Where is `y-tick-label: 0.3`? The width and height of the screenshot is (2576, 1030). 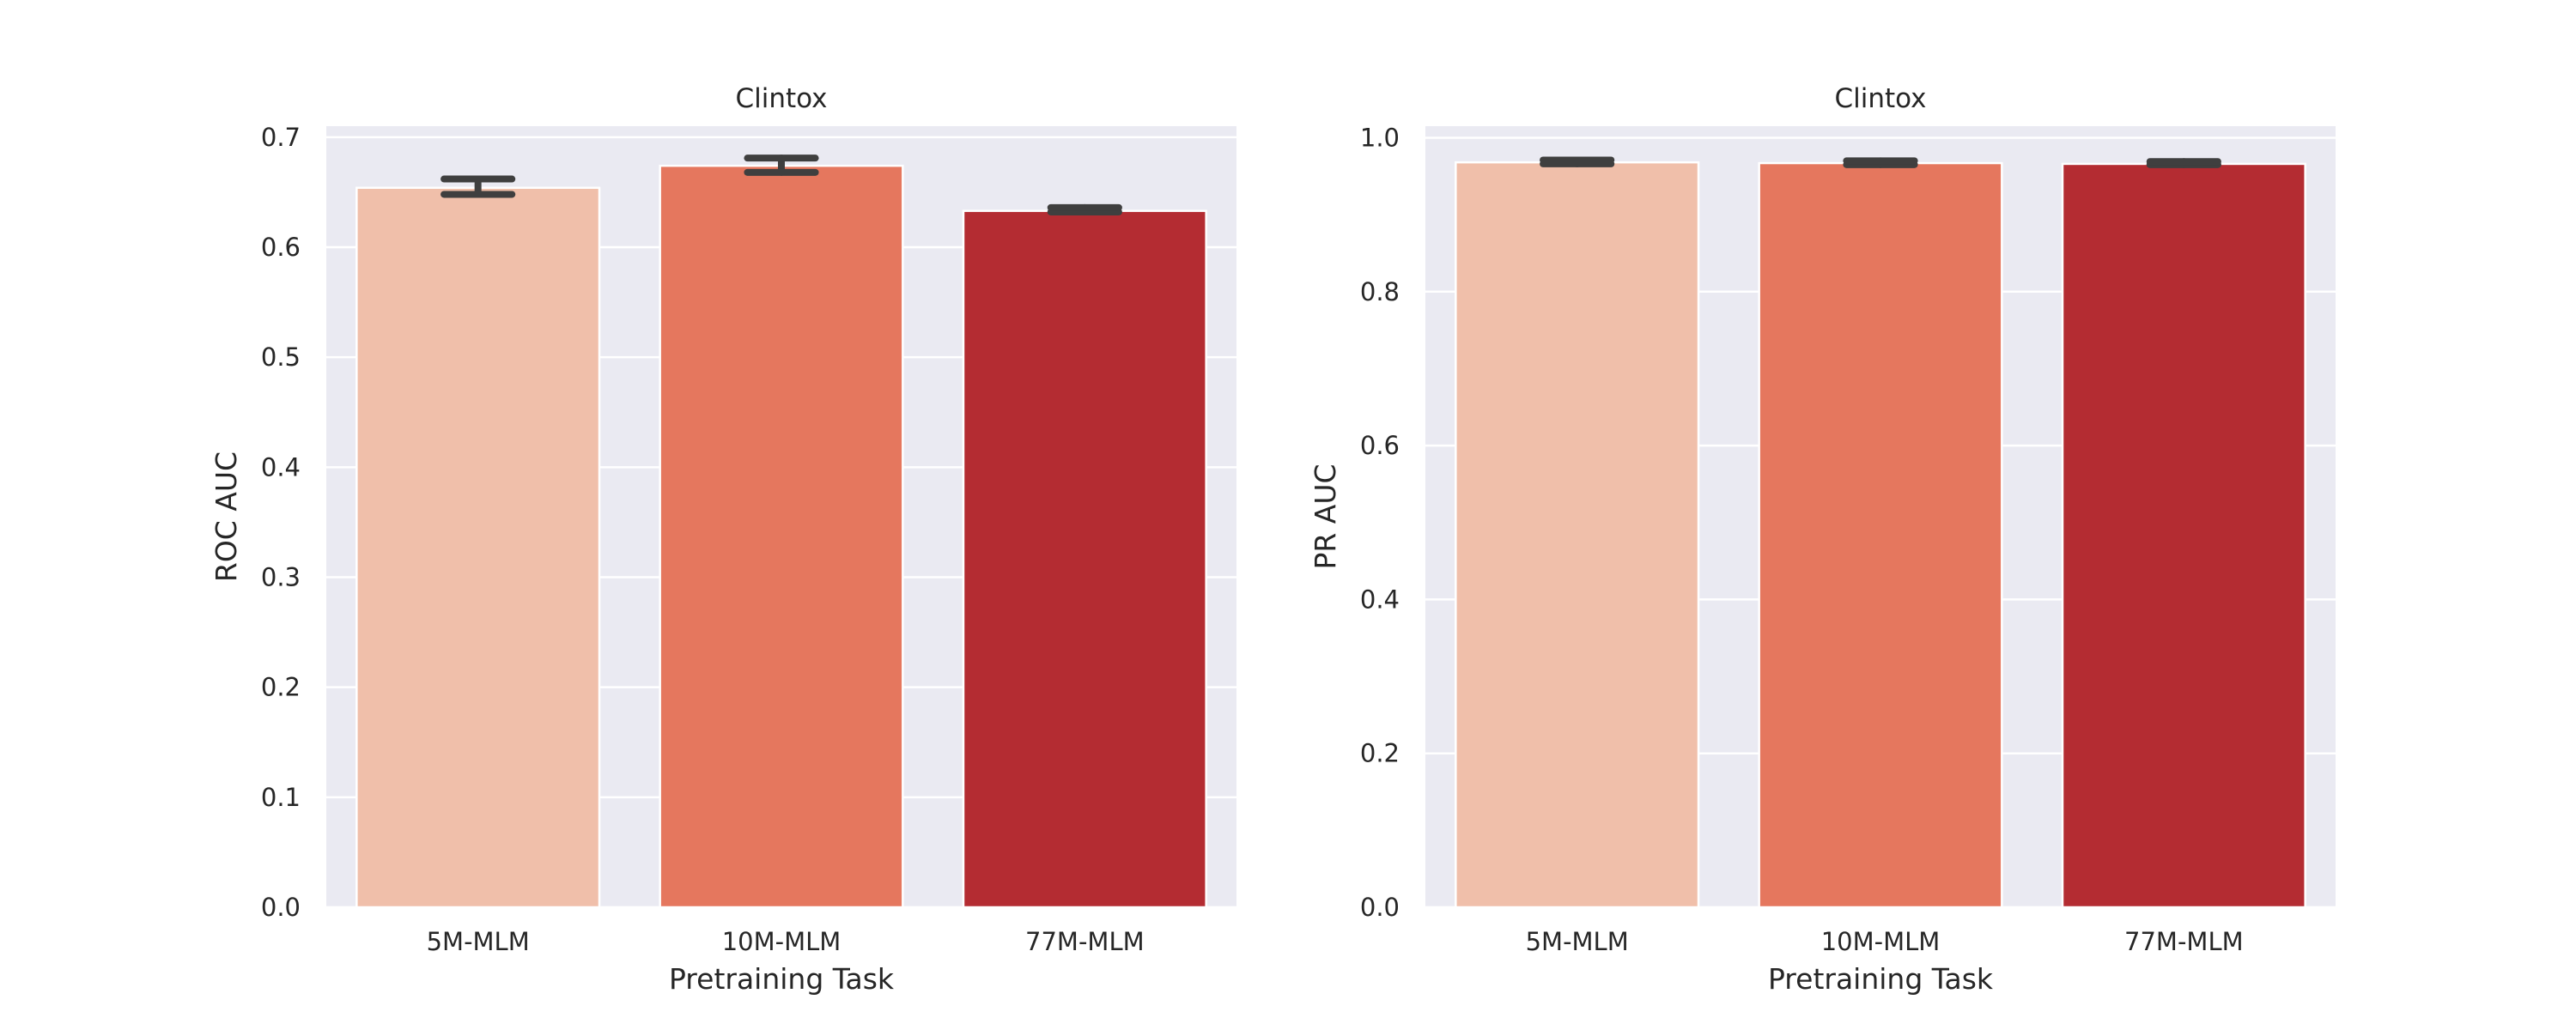 y-tick-label: 0.3 is located at coordinates (281, 576).